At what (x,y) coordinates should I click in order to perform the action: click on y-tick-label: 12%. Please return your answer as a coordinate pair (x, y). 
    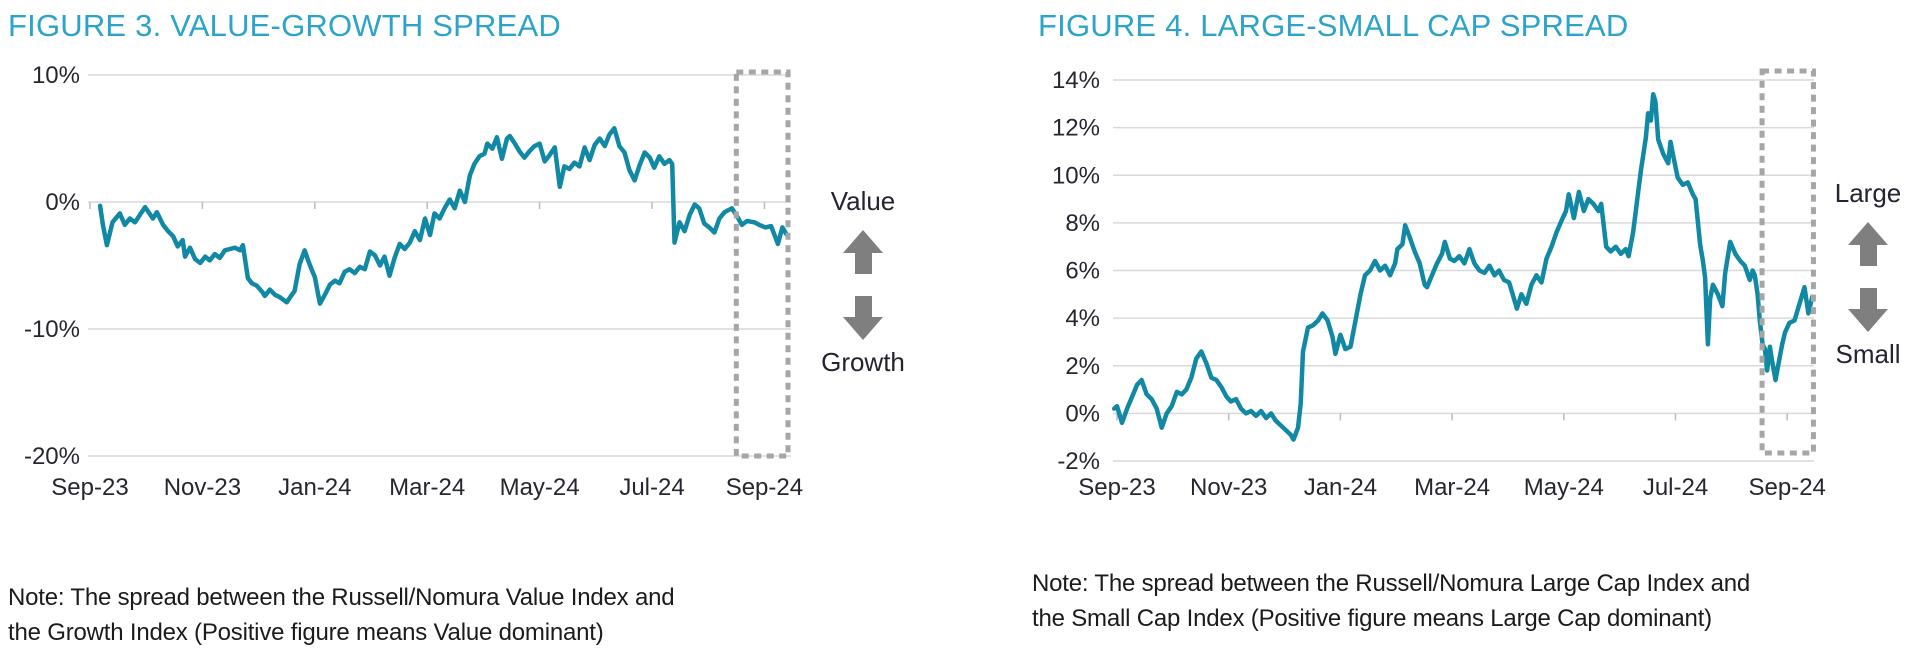
    Looking at the image, I should click on (1076, 128).